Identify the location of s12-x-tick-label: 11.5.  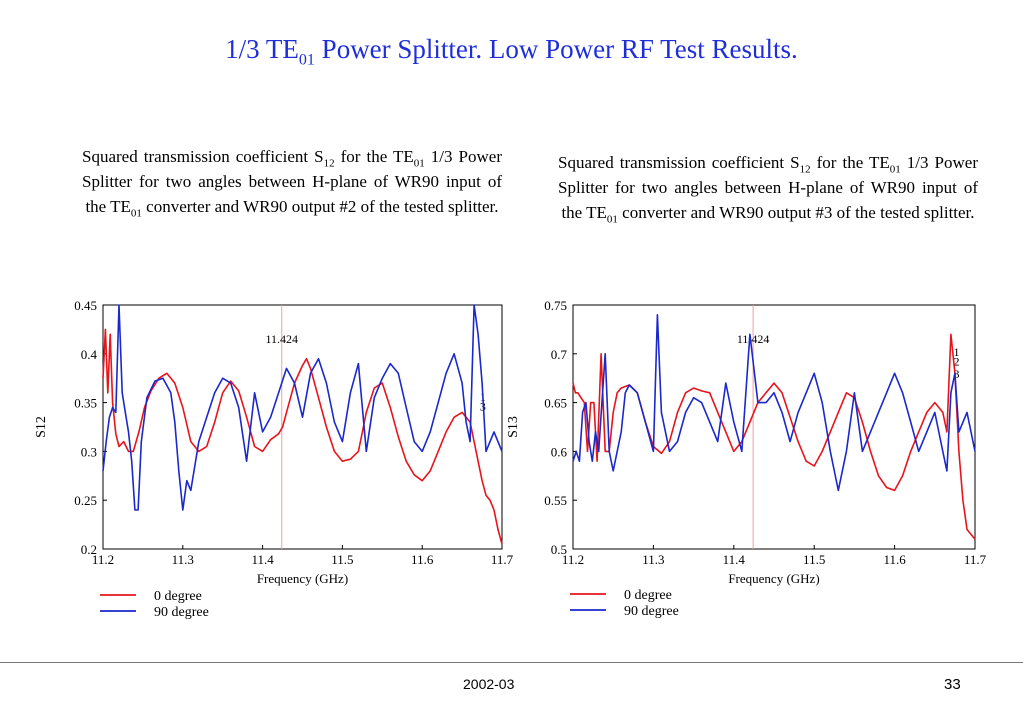
(342, 559).